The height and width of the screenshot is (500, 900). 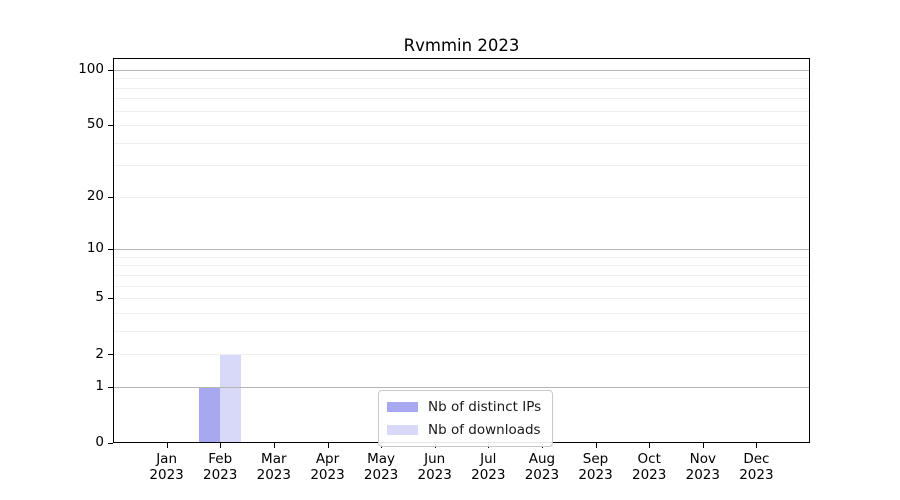 I want to click on y-tick-label: 0, so click(x=99, y=442).